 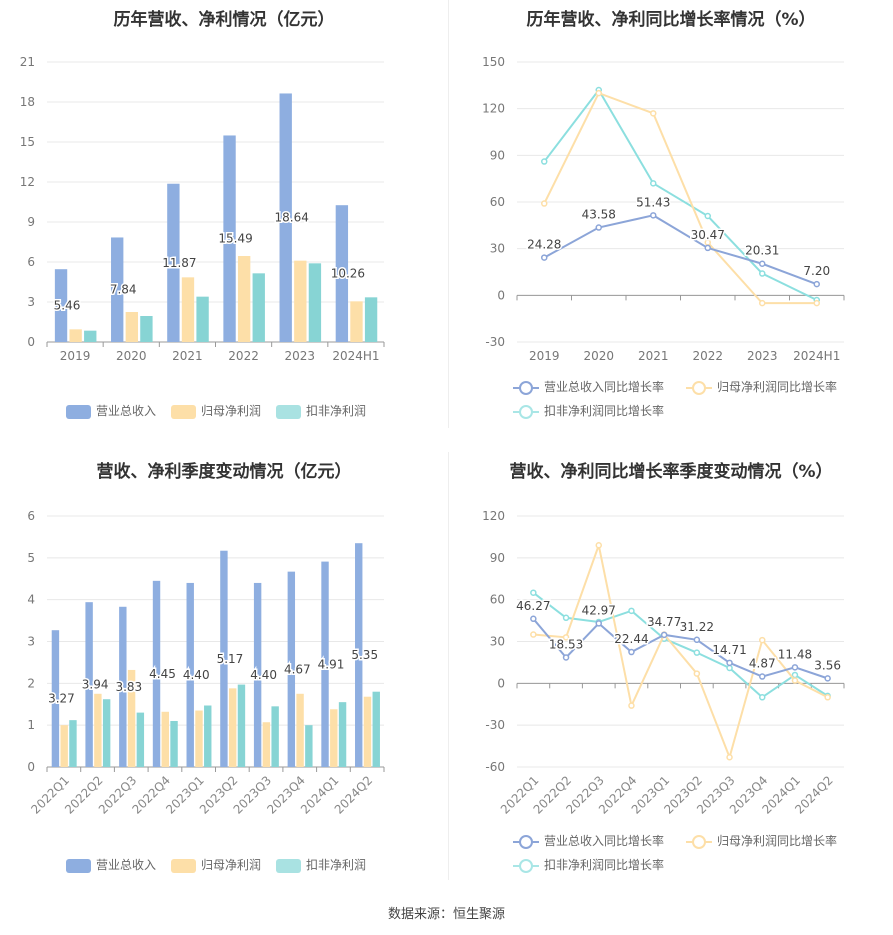 I want to click on data-label: 46.27, so click(x=533, y=606).